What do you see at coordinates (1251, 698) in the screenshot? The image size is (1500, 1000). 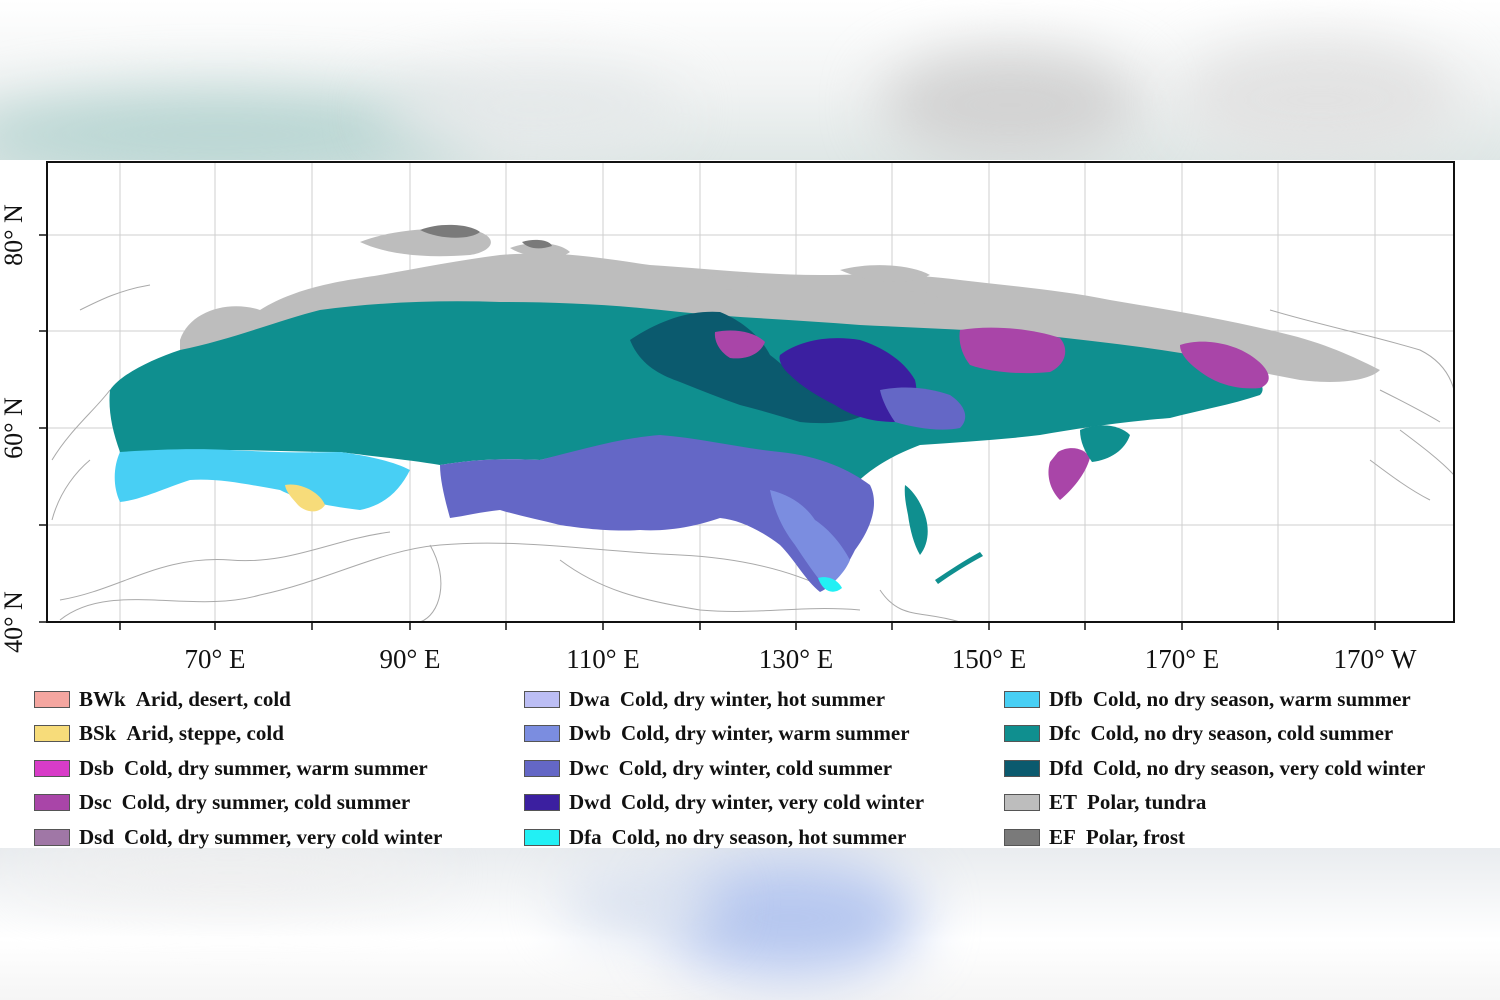 I see `legend-description: Cold, no dry season, warm summer` at bounding box center [1251, 698].